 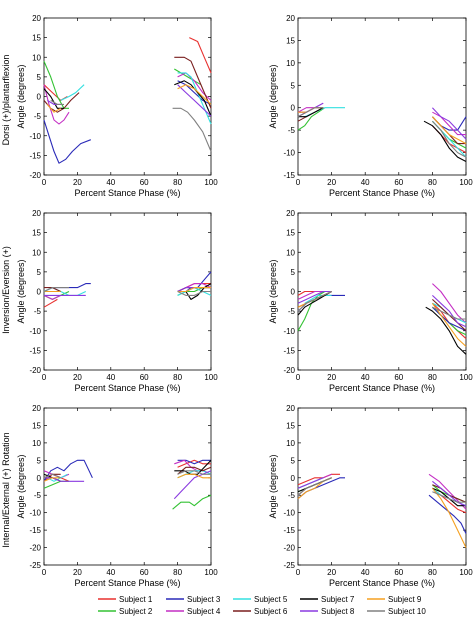 I want to click on series-line-subject-5-seg2, so click(x=449, y=313).